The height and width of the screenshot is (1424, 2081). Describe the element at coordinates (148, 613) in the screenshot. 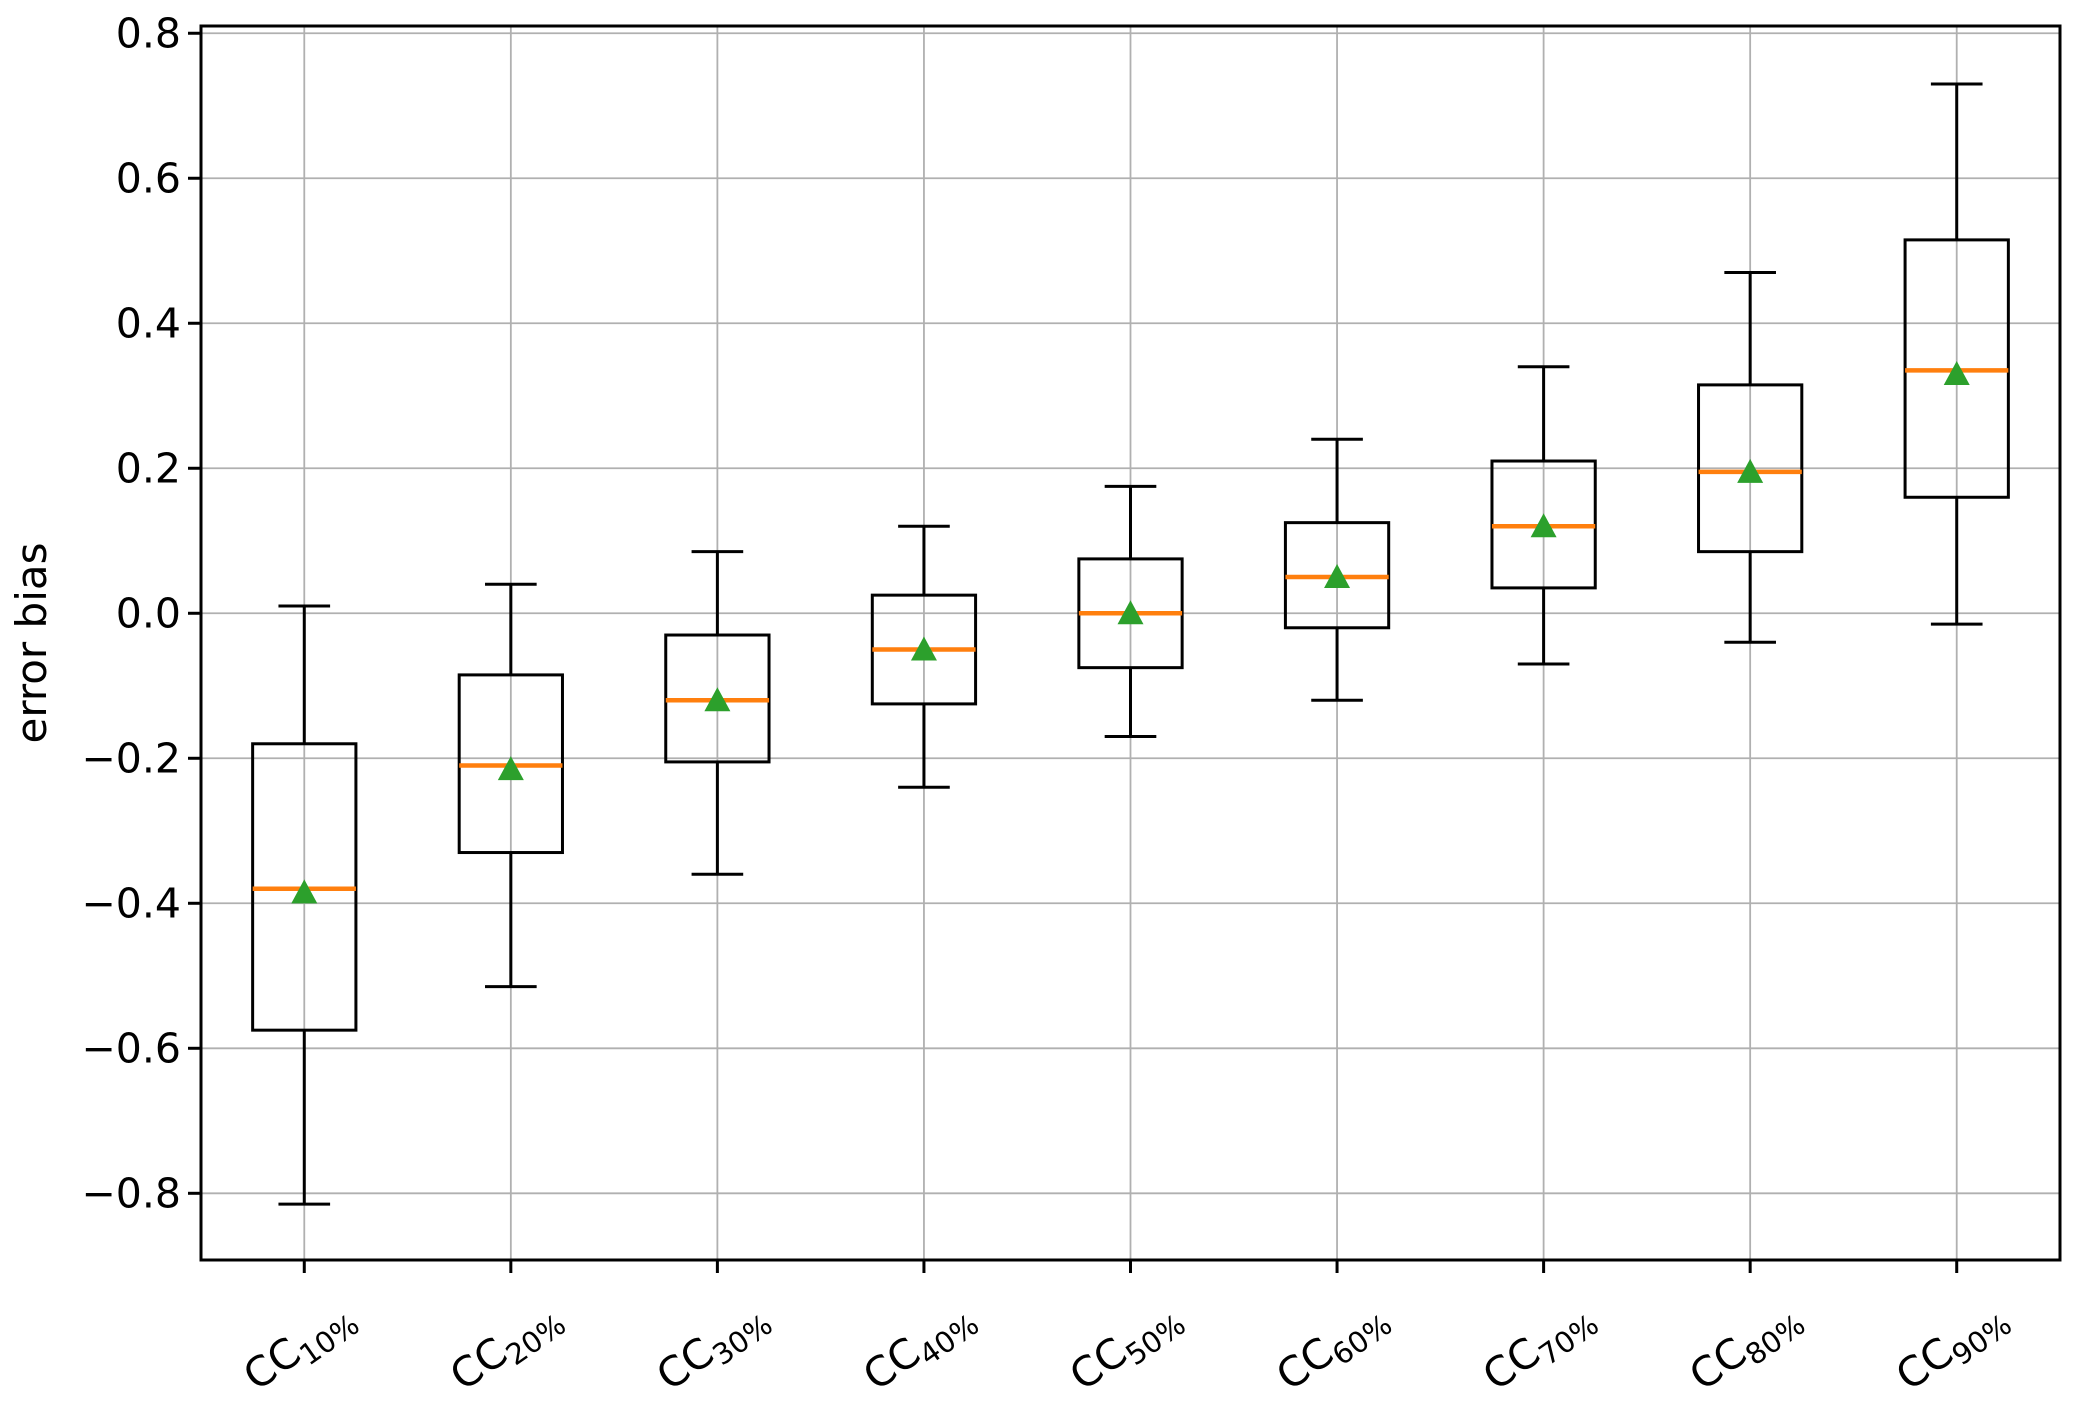

I see `y-tick-label: 0.0` at that location.